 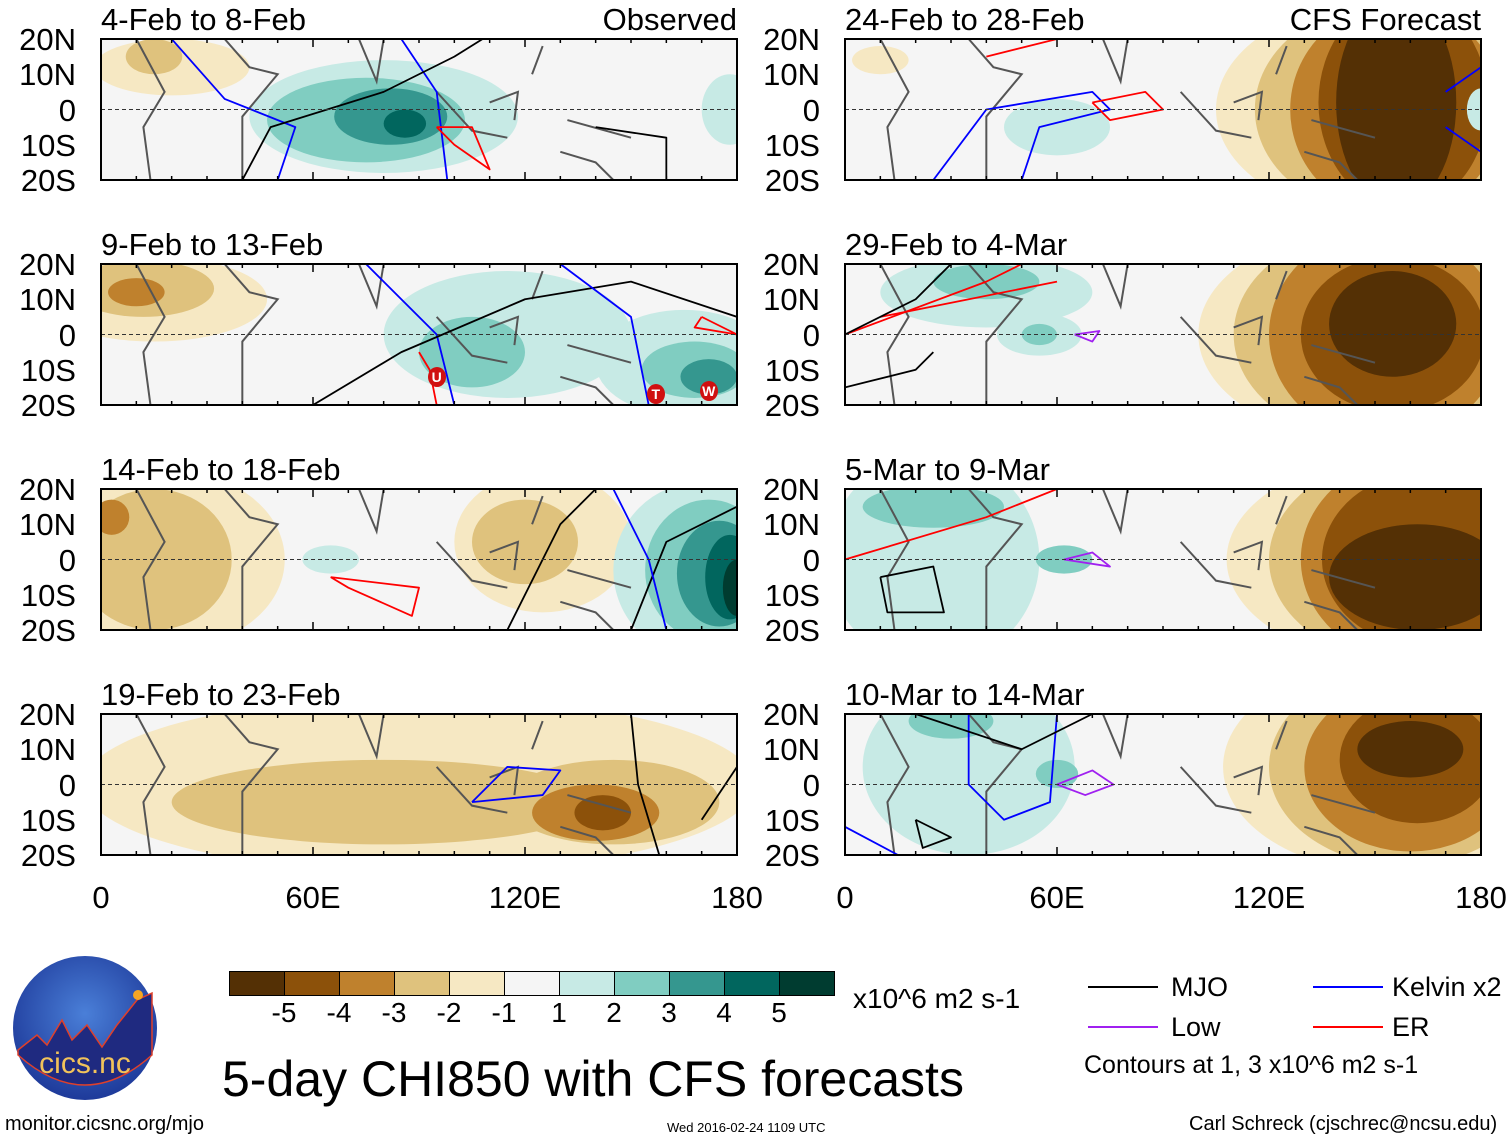 I want to click on colorbar-tick-label: 2, so click(x=614, y=1012).